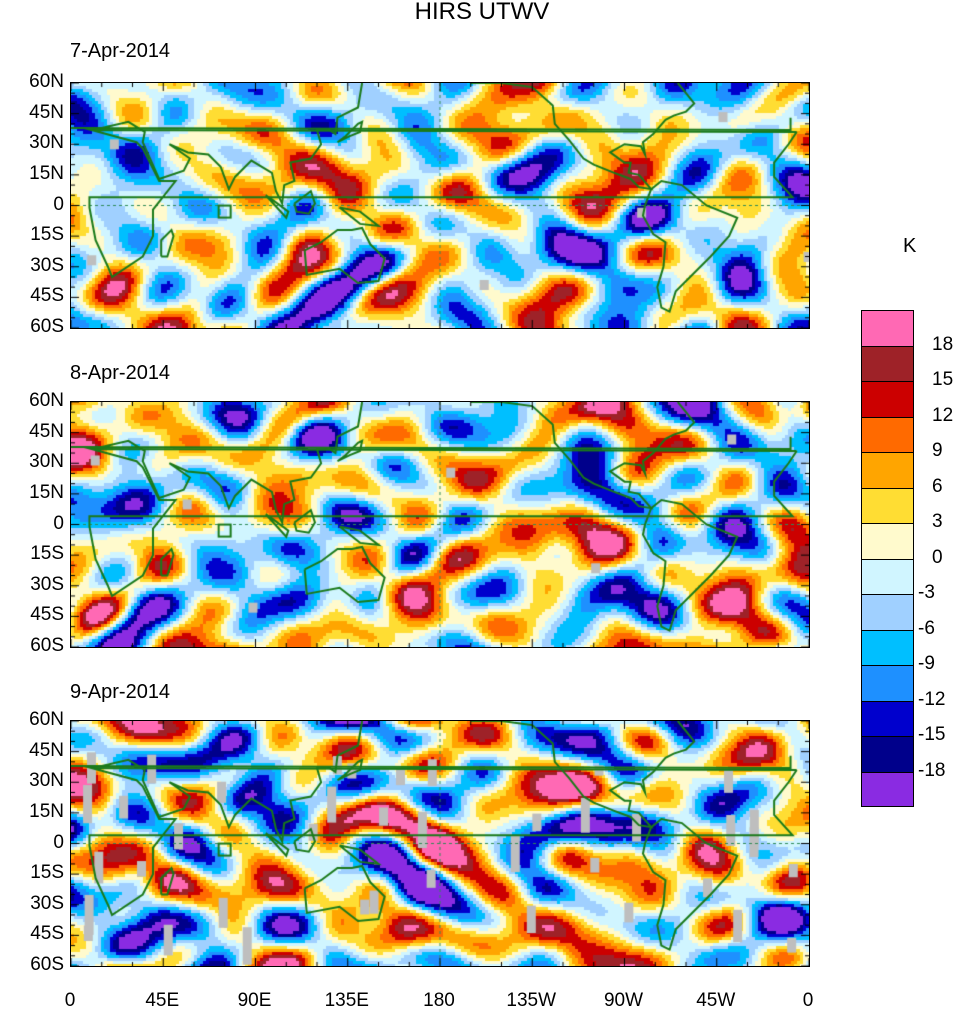 This screenshot has width=964, height=1013. Describe the element at coordinates (120, 373) in the screenshot. I see `panel-date-label: 8-Apr-2014` at that location.